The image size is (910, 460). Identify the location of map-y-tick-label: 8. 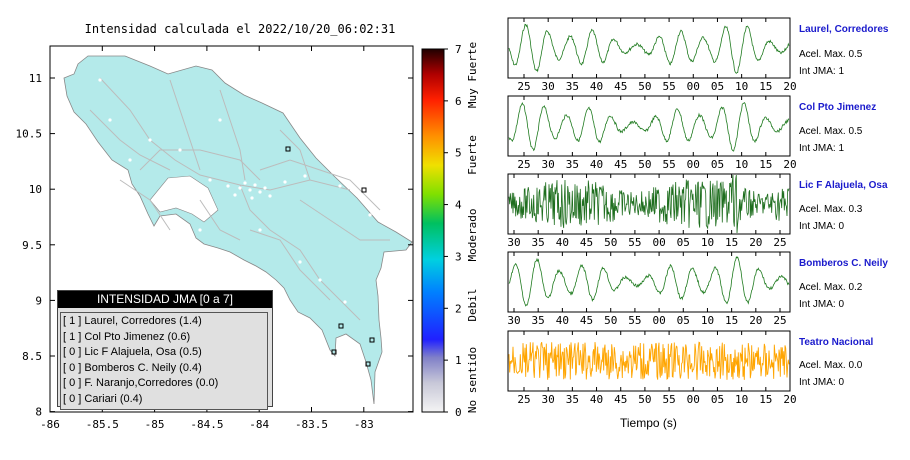
(38, 412).